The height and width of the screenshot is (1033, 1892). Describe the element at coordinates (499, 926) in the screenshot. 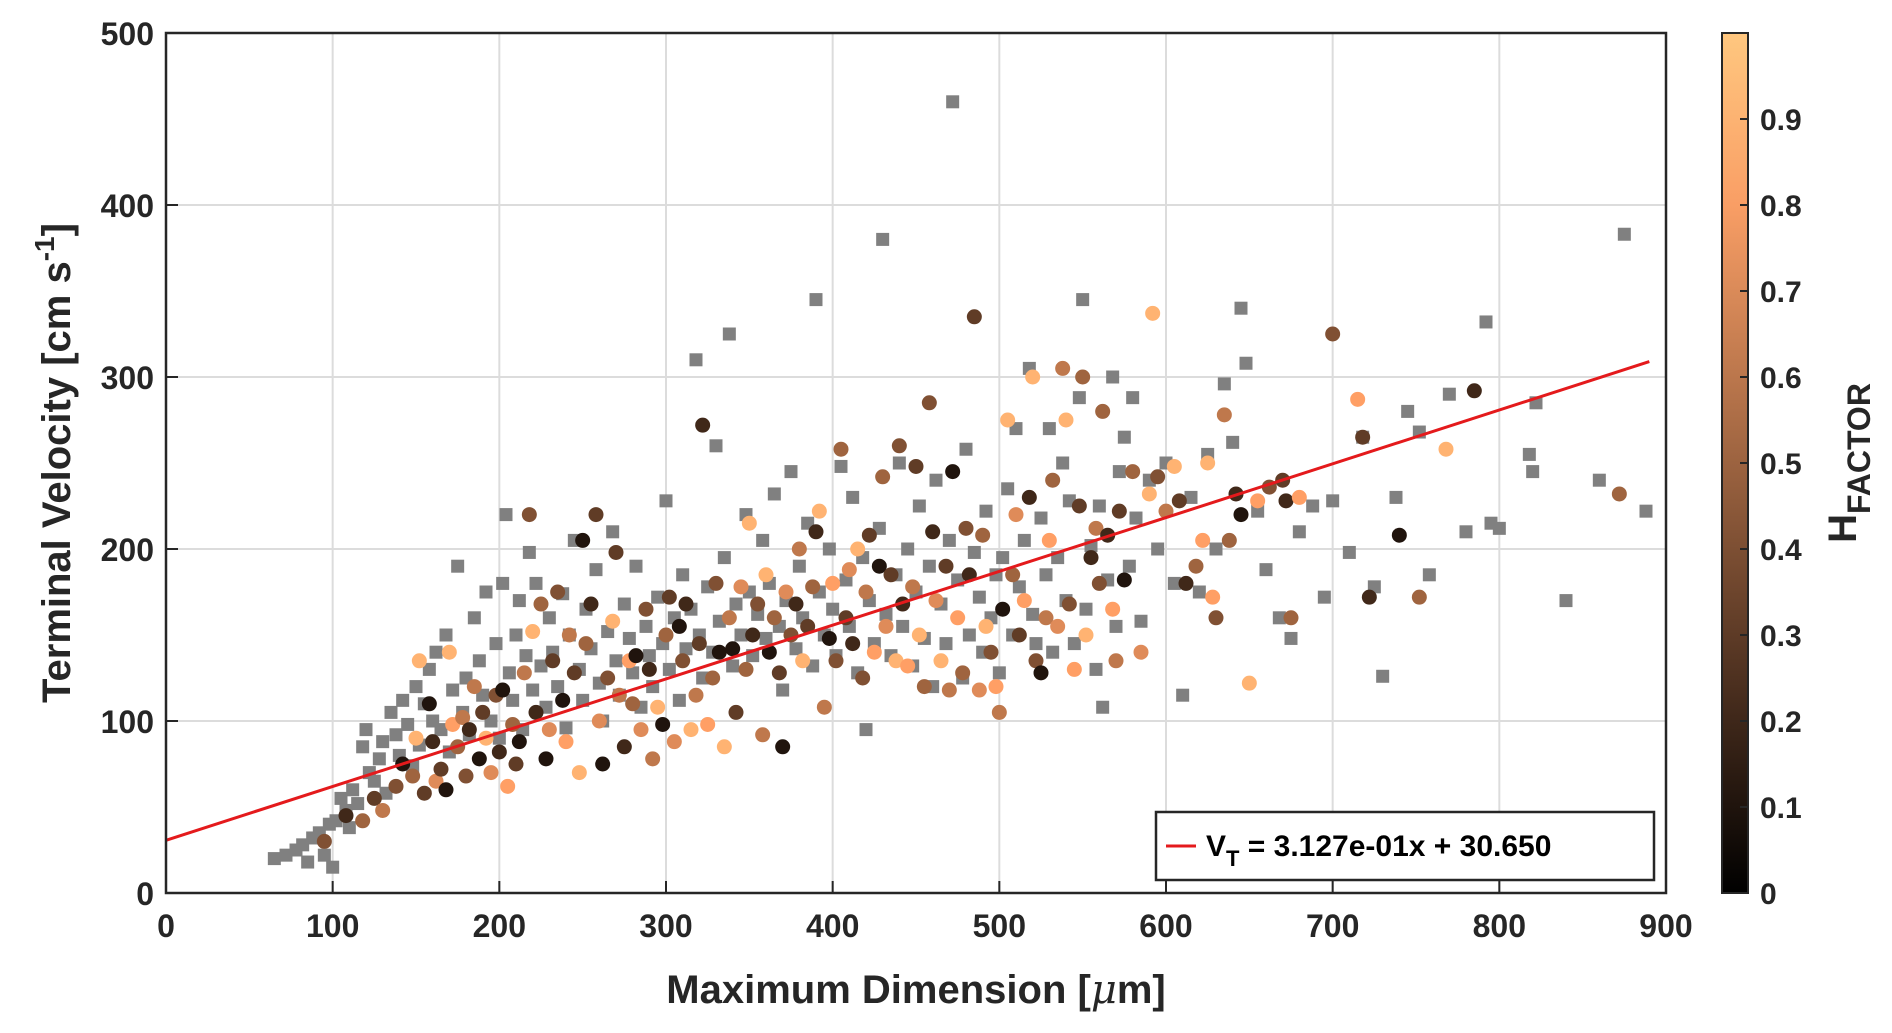

I see `x-tick-label: 200` at that location.